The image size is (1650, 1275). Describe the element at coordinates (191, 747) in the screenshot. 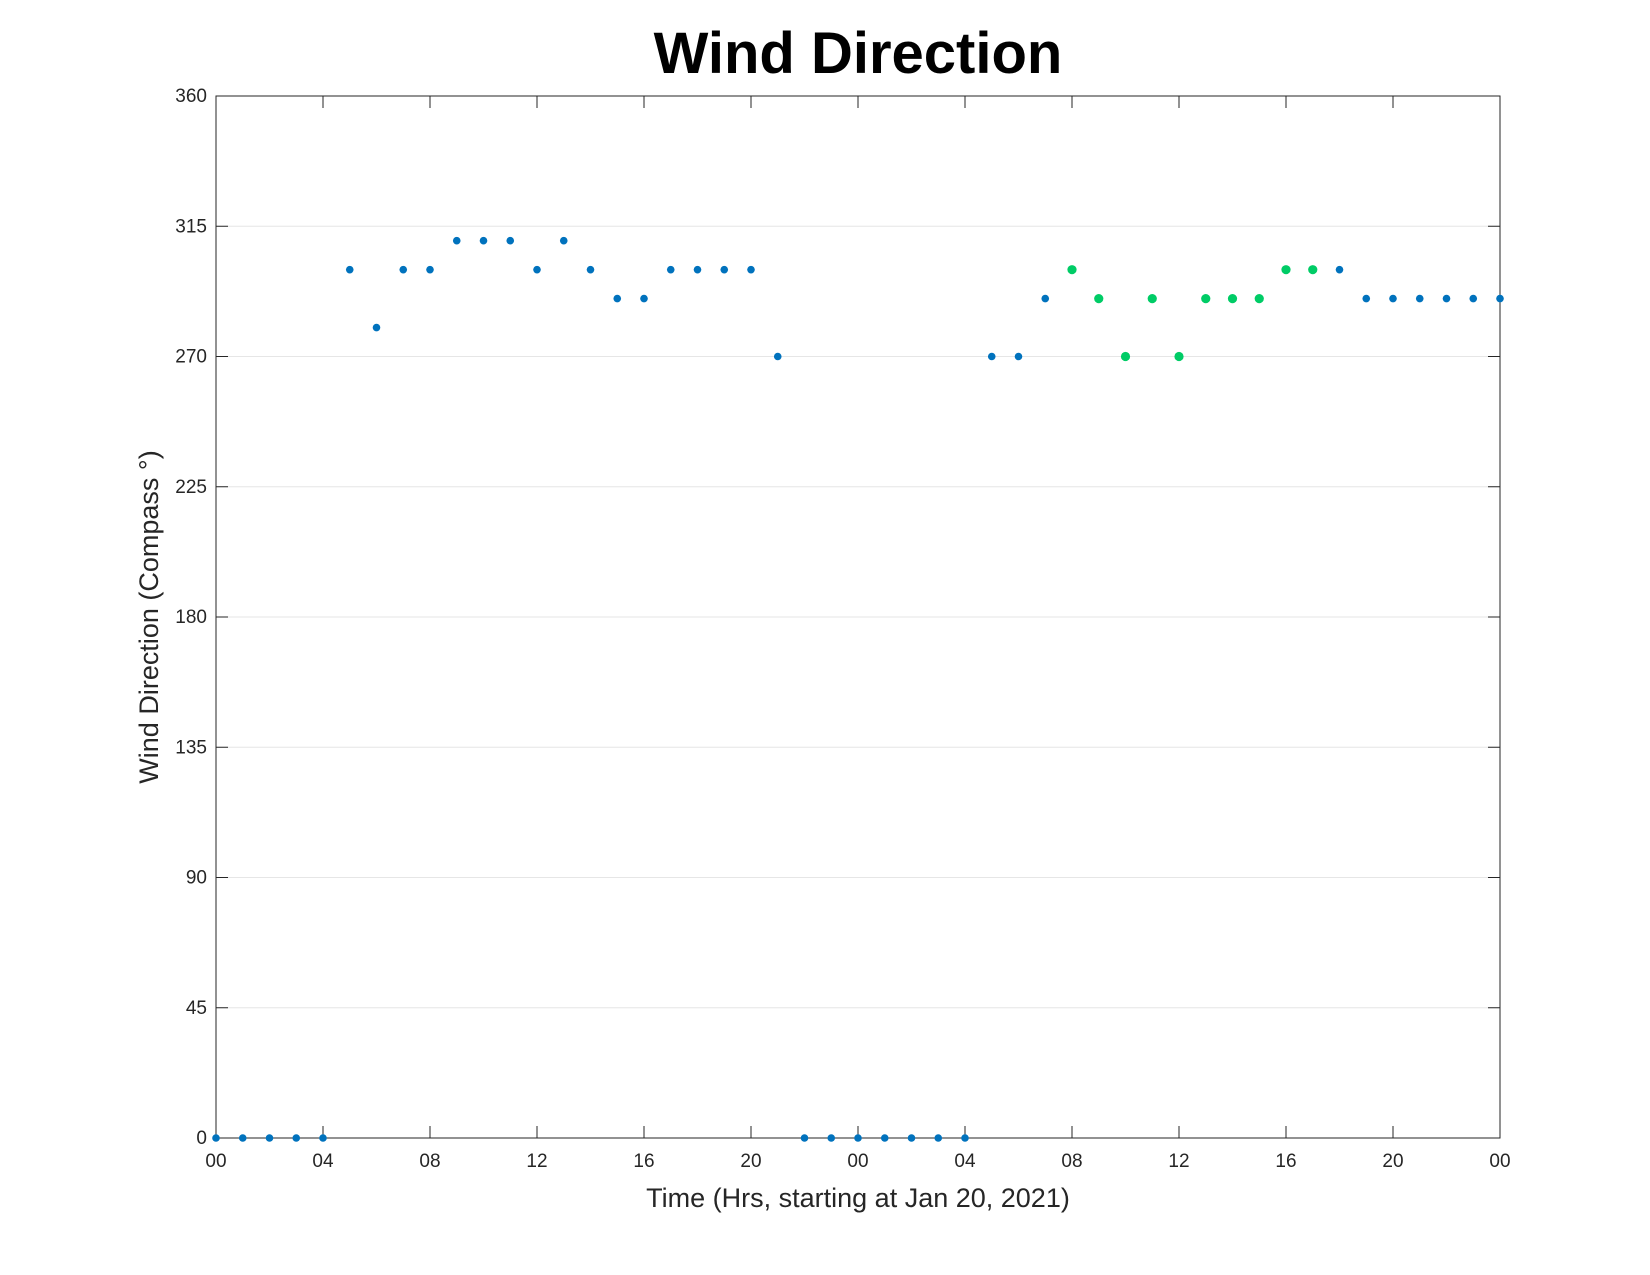

I see `y-tick-label: 135` at that location.